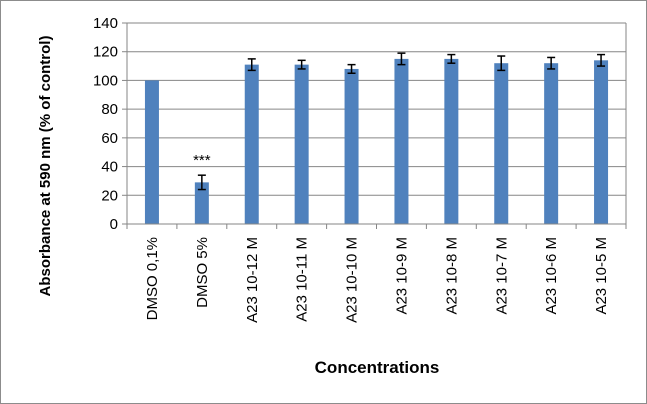  What do you see at coordinates (105, 23) in the screenshot?
I see `y-tick-label: 140` at bounding box center [105, 23].